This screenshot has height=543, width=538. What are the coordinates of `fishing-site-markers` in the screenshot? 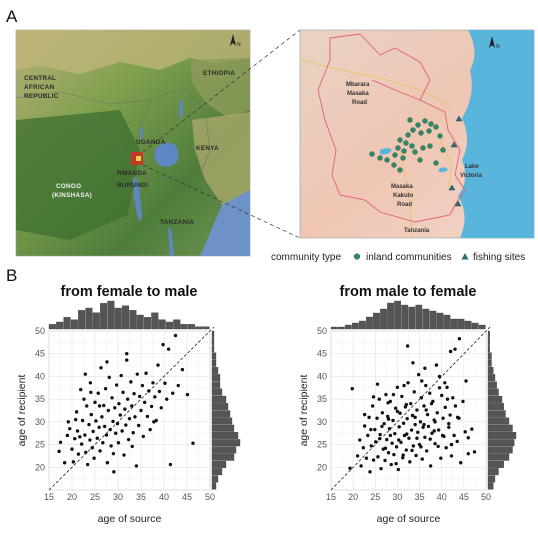 It's located at (455, 161).